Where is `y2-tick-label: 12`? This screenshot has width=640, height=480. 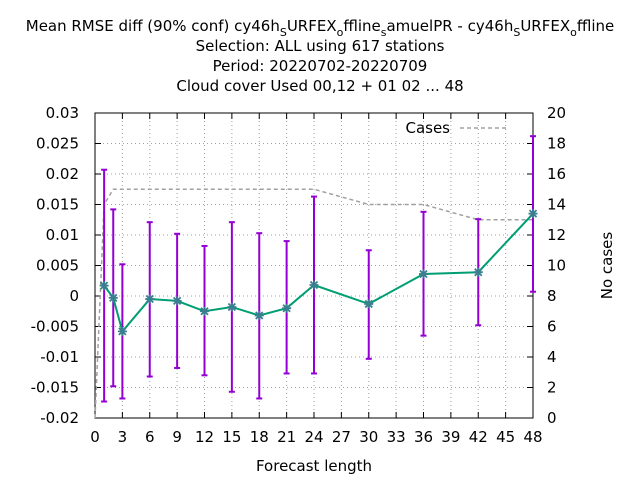
y2-tick-label: 12 is located at coordinates (556, 235).